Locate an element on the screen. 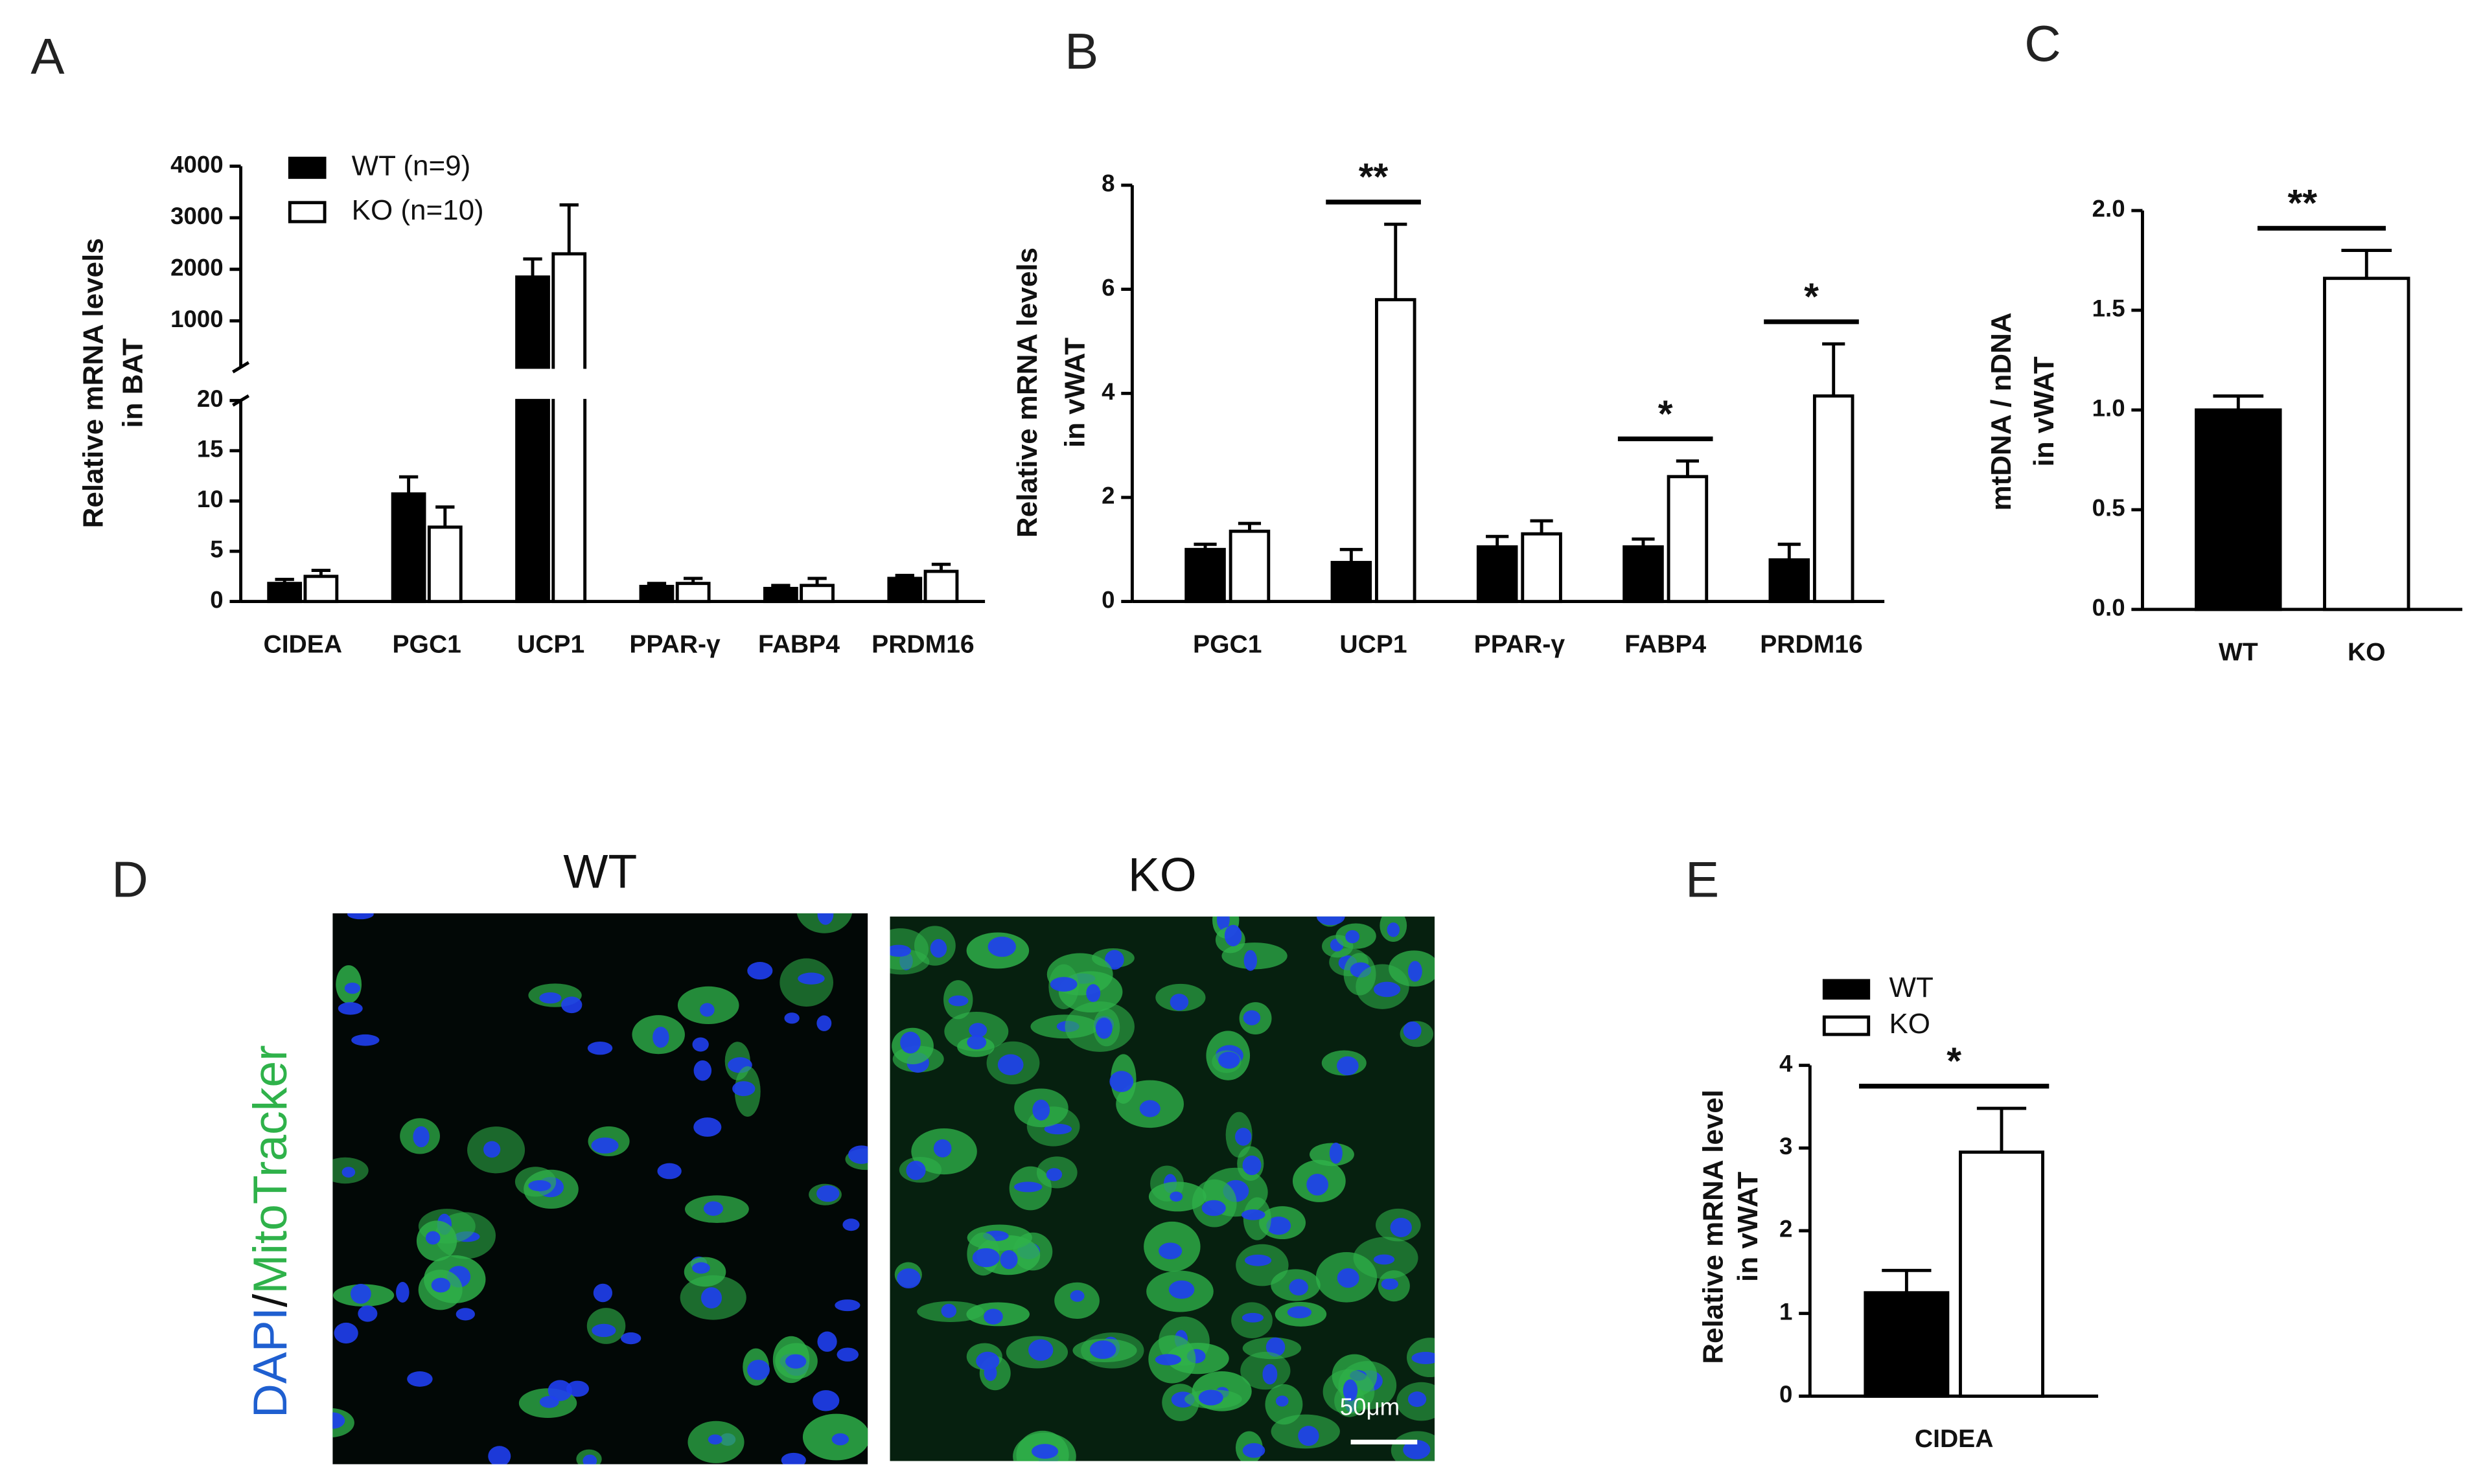 The height and width of the screenshot is (1484, 2483). scale-bar-label: 50μm is located at coordinates (1370, 1407).